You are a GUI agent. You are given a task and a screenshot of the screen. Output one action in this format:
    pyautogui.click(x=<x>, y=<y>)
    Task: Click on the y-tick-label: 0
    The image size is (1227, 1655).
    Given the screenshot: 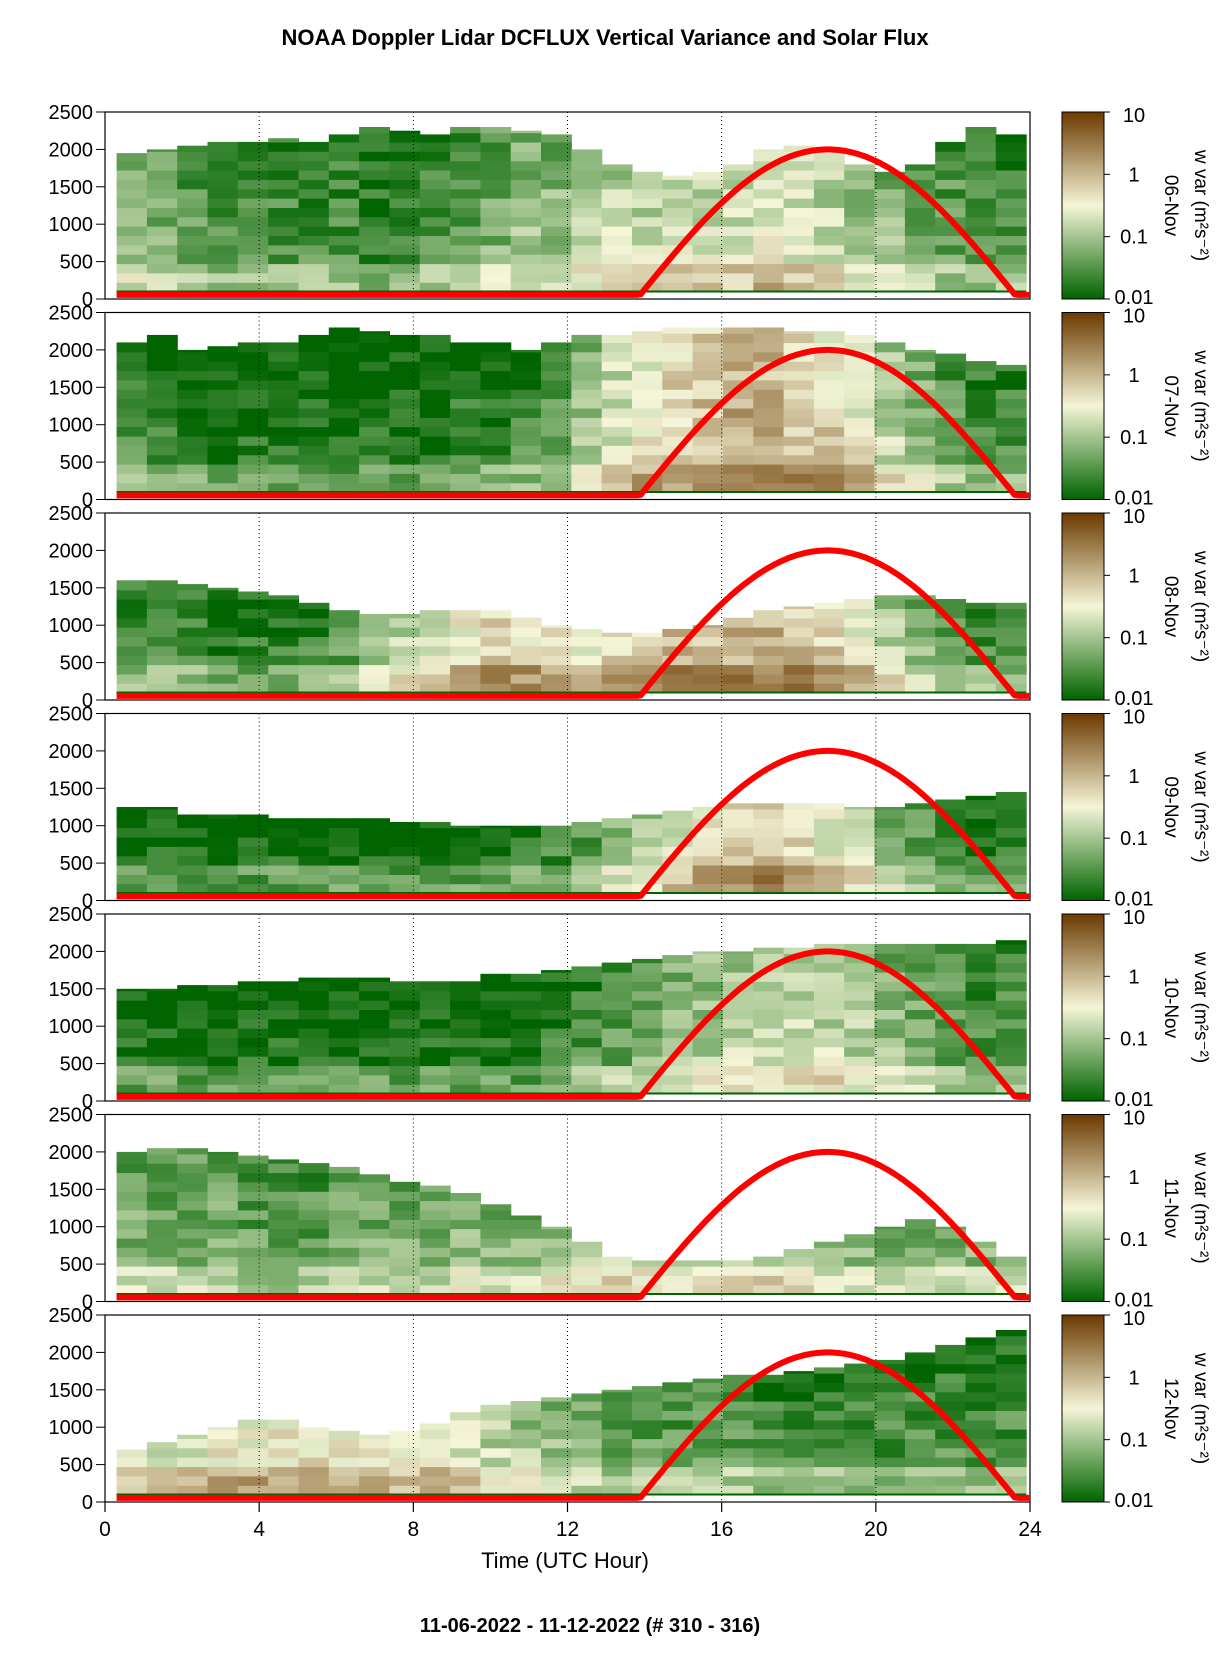 What is the action you would take?
    pyautogui.click(x=87, y=300)
    